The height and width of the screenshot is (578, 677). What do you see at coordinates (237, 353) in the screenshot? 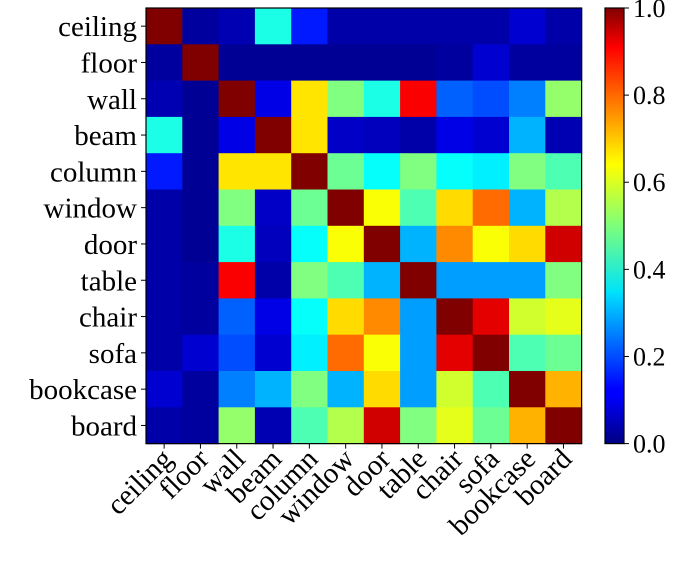
I see `heatmap-cell-sofa-wall` at bounding box center [237, 353].